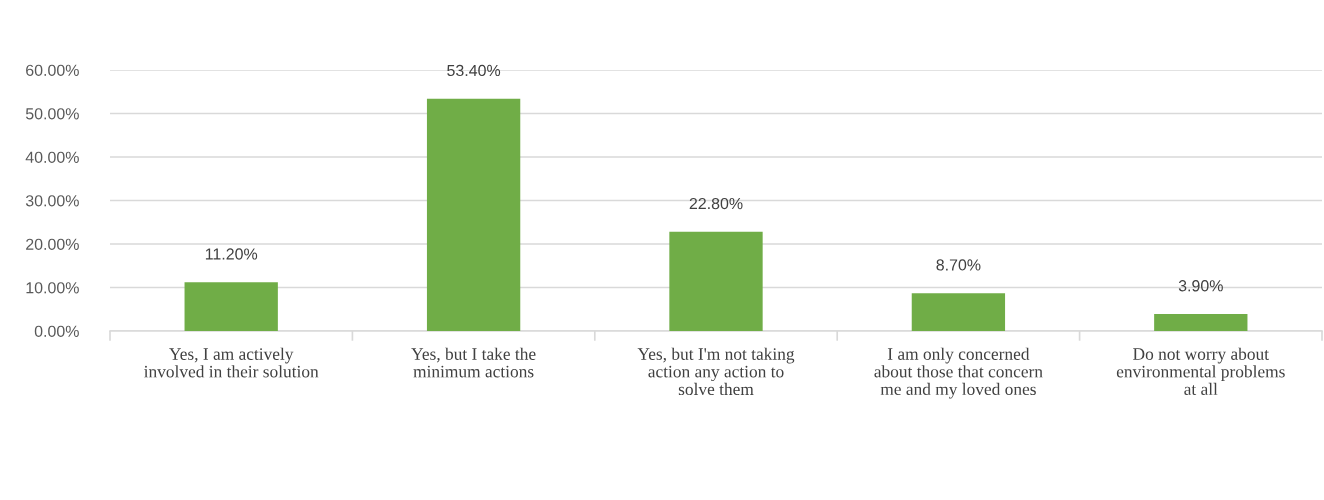 The height and width of the screenshot is (500, 1324). What do you see at coordinates (52, 201) in the screenshot?
I see `y-tick-label: 30.00%` at bounding box center [52, 201].